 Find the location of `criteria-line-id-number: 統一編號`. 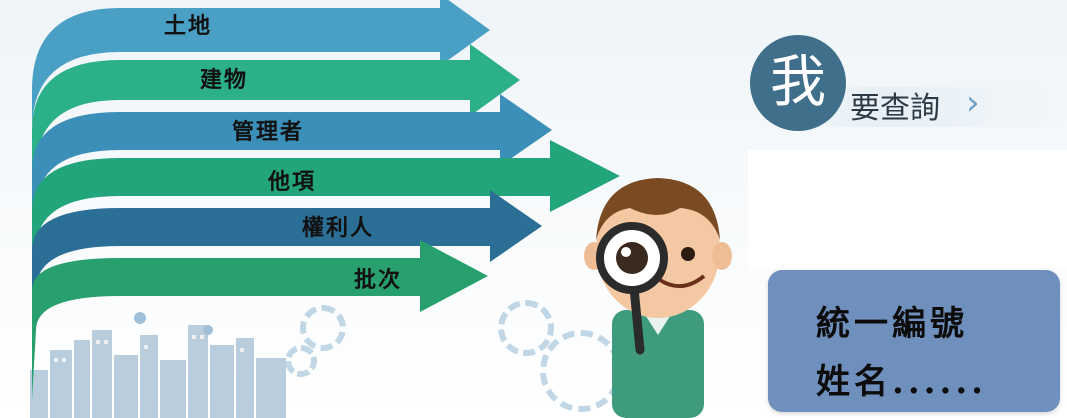

criteria-line-id-number: 統一編號 is located at coordinates (892, 324).